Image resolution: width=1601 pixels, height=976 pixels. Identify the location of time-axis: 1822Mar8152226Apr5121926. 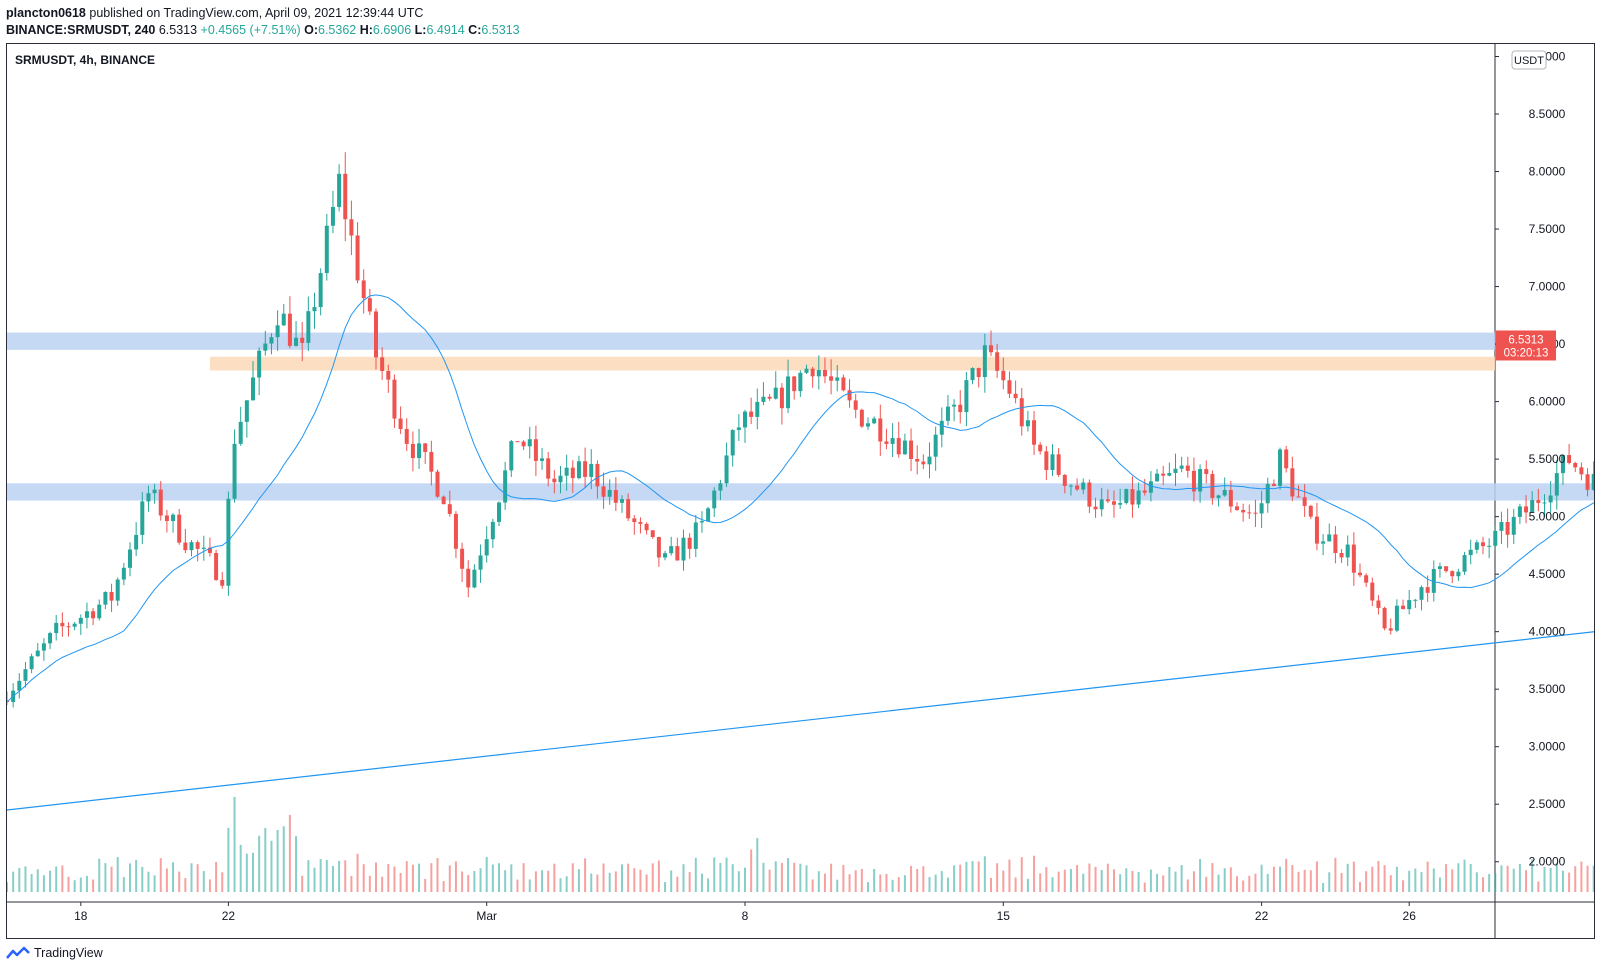
(745, 912).